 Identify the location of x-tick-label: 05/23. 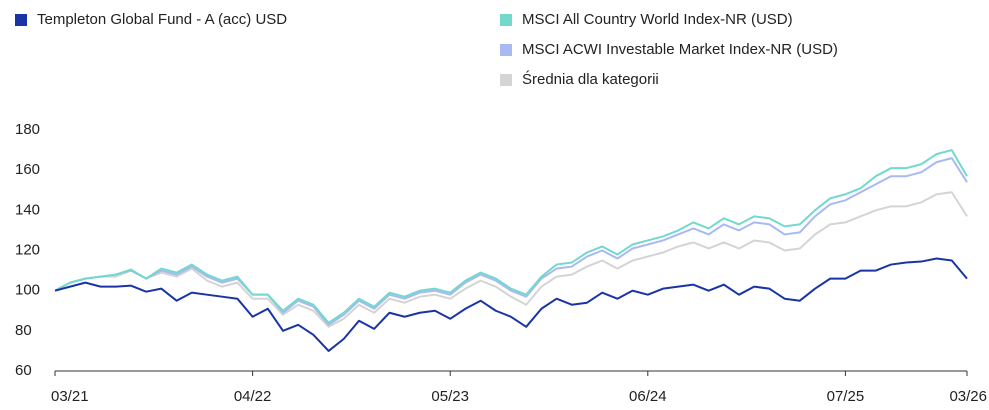
(450, 396).